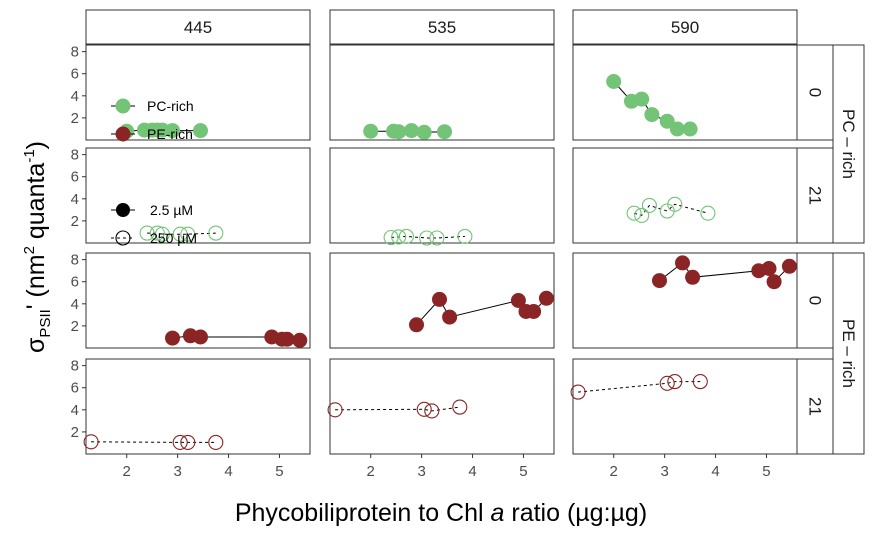 The image size is (875, 540). What do you see at coordinates (498, 513) in the screenshot?
I see `x-axis-title-italic: a` at bounding box center [498, 513].